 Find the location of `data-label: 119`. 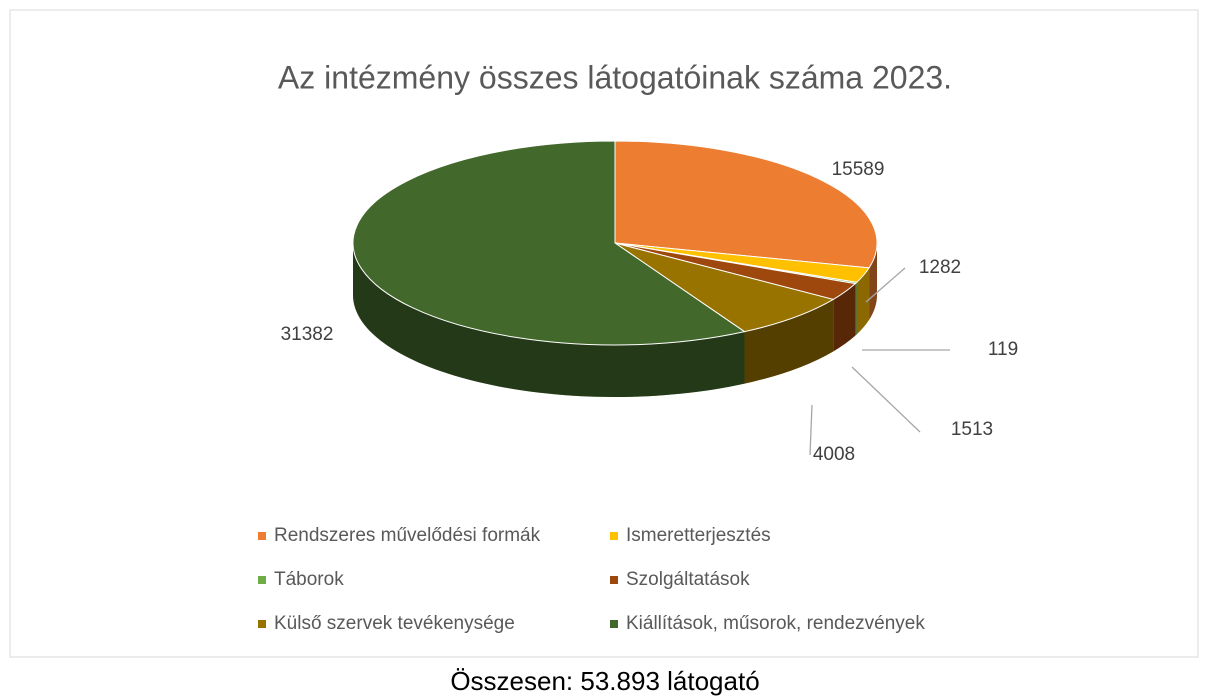

data-label: 119 is located at coordinates (1003, 349).